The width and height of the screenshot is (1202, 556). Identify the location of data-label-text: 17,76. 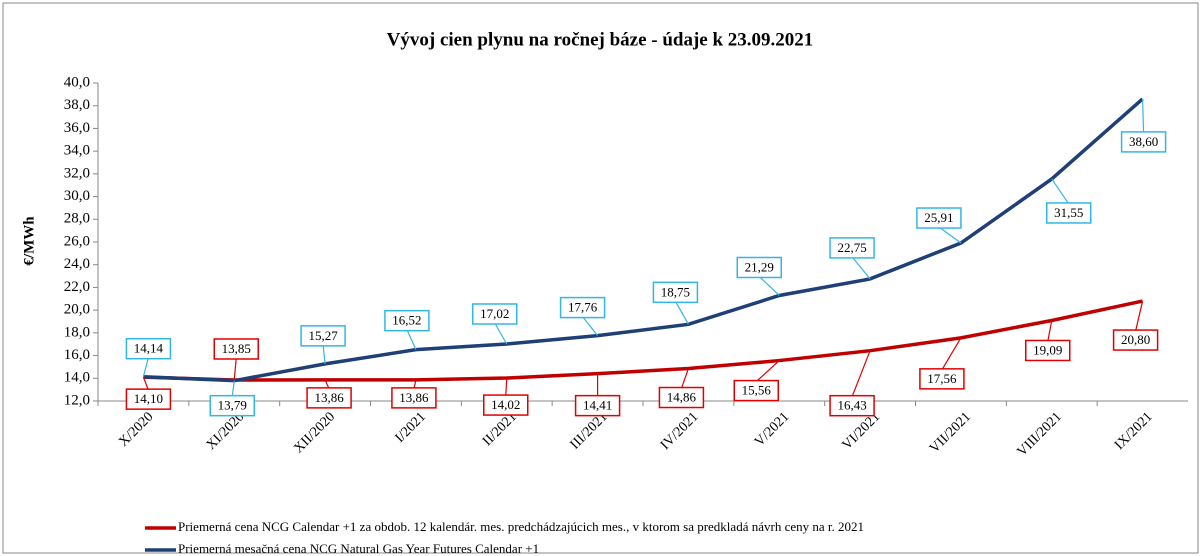
(583, 307).